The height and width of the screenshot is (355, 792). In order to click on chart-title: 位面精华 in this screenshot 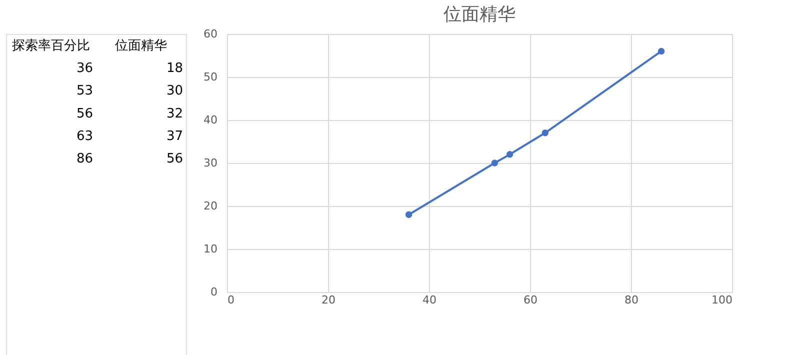, I will do `click(480, 14)`.